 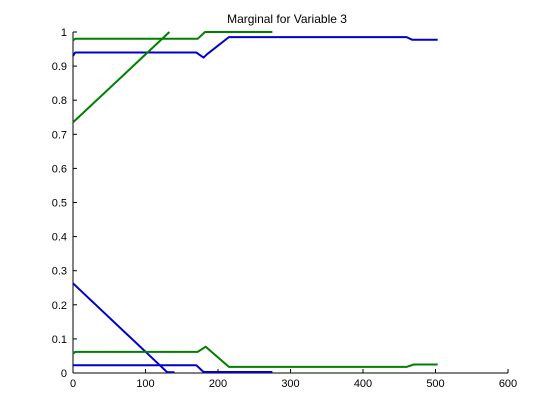 What do you see at coordinates (59, 204) in the screenshot?
I see `y-tick-label: 0.5` at bounding box center [59, 204].